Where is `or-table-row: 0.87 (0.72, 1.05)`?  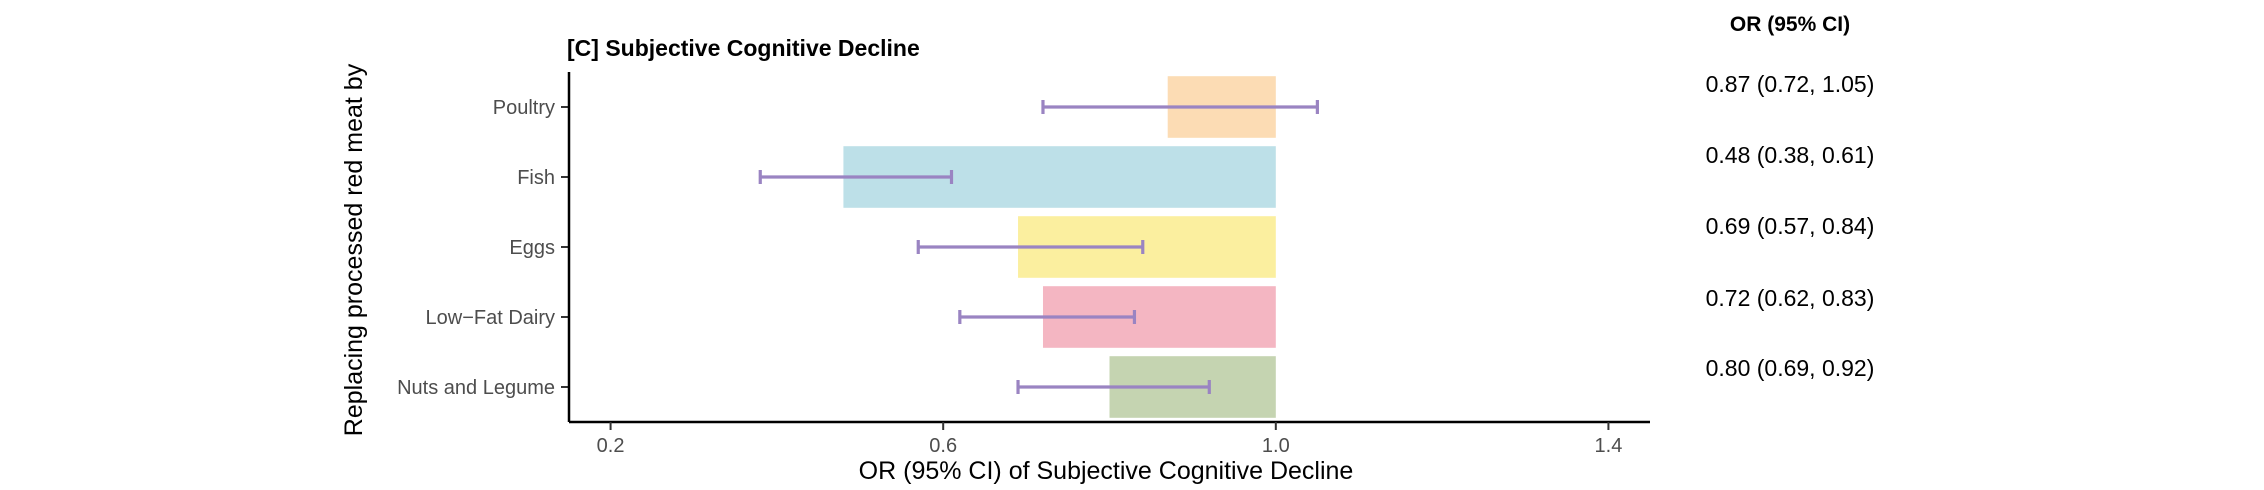 or-table-row: 0.87 (0.72, 1.05) is located at coordinates (1790, 84).